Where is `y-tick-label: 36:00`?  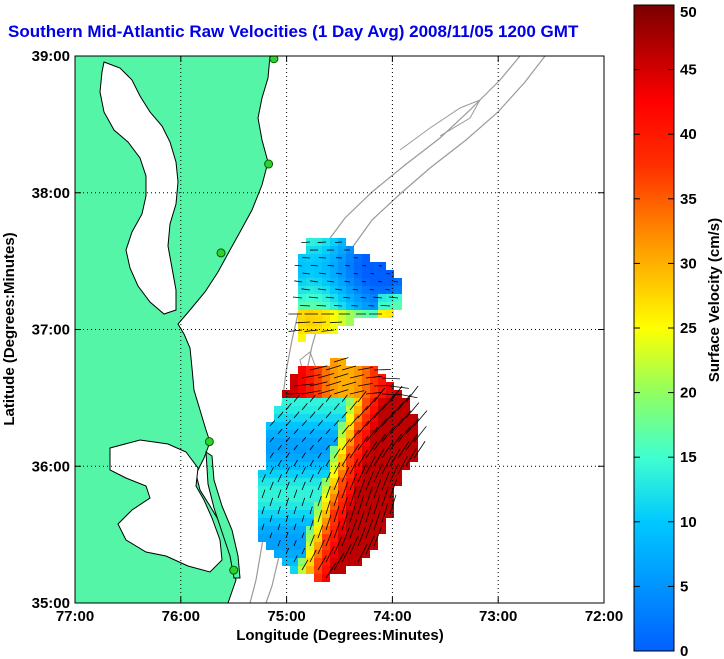
y-tick-label: 36:00 is located at coordinates (51, 466).